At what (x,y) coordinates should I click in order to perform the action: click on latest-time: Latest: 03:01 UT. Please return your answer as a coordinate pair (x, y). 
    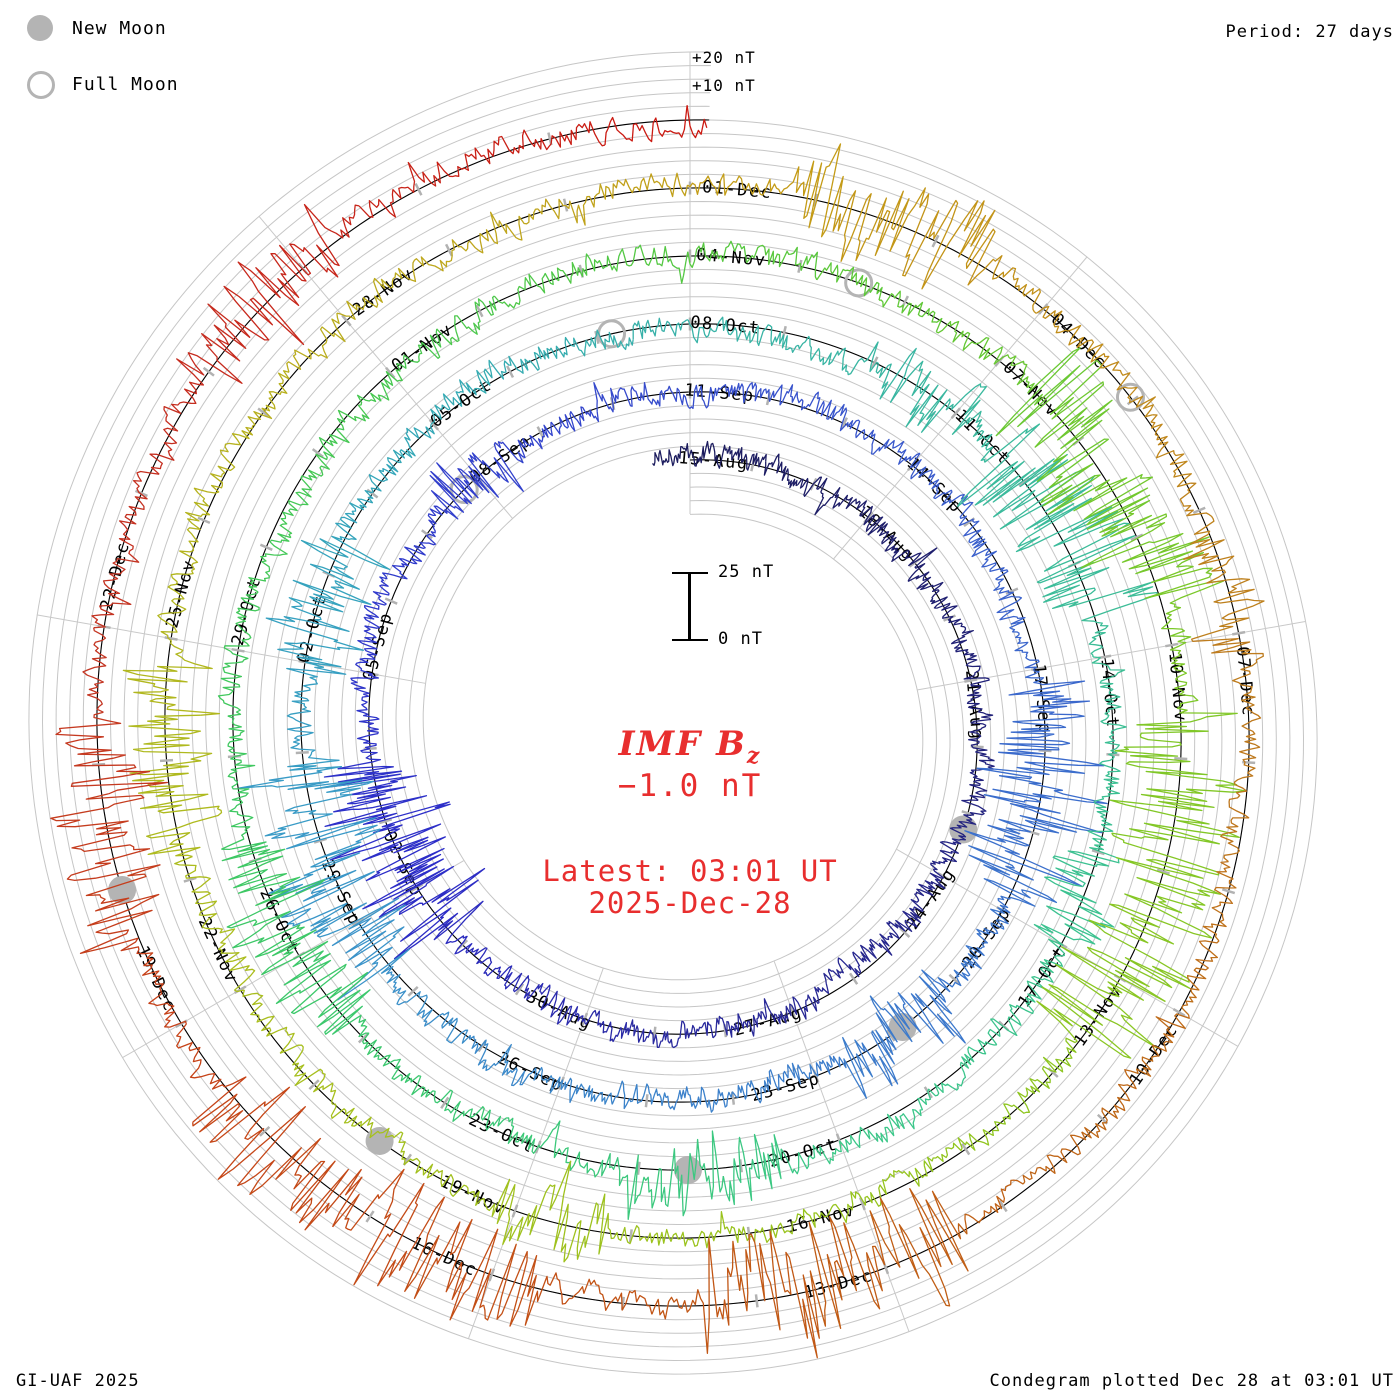
    Looking at the image, I should click on (690, 871).